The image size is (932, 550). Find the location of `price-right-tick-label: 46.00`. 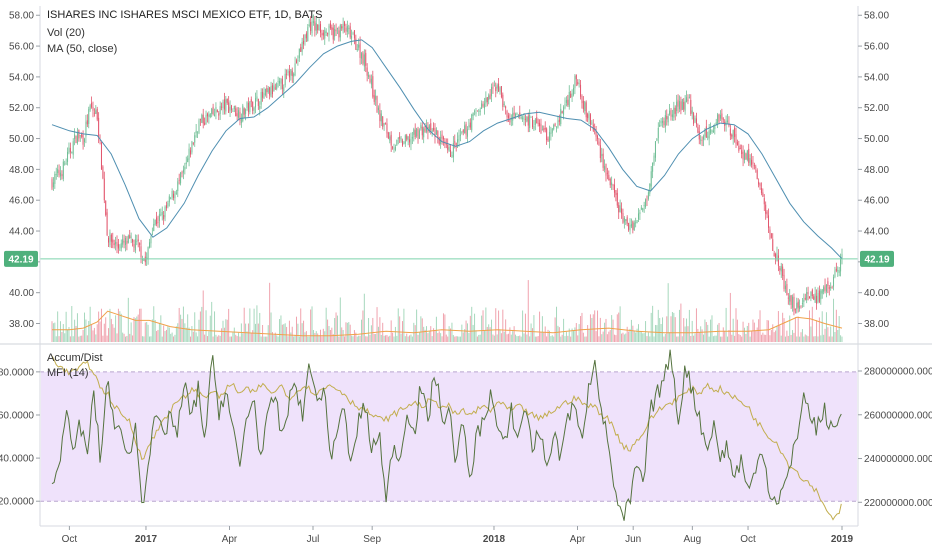

price-right-tick-label: 46.00 is located at coordinates (876, 201).